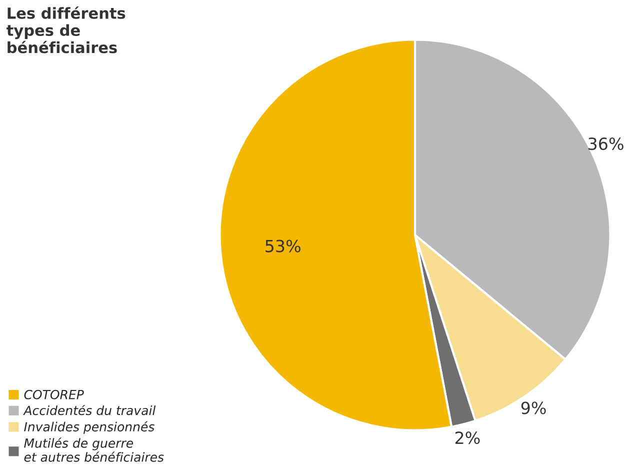 This screenshot has width=635, height=473. I want to click on legend-label: Invalides pensionnés, so click(89, 427).